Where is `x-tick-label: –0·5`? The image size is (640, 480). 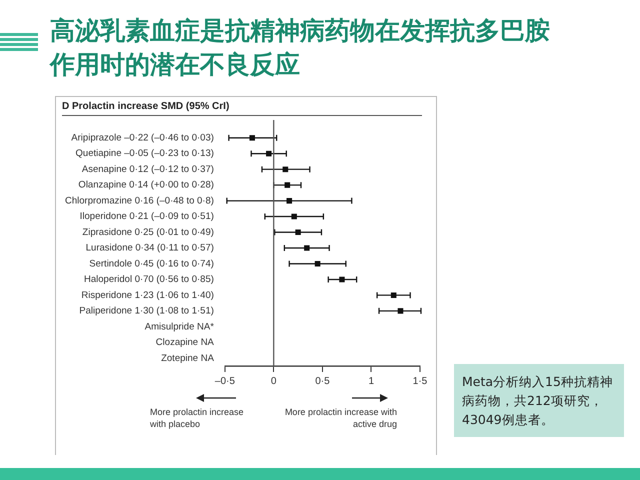
x-tick-label: –0·5 is located at coordinates (225, 381).